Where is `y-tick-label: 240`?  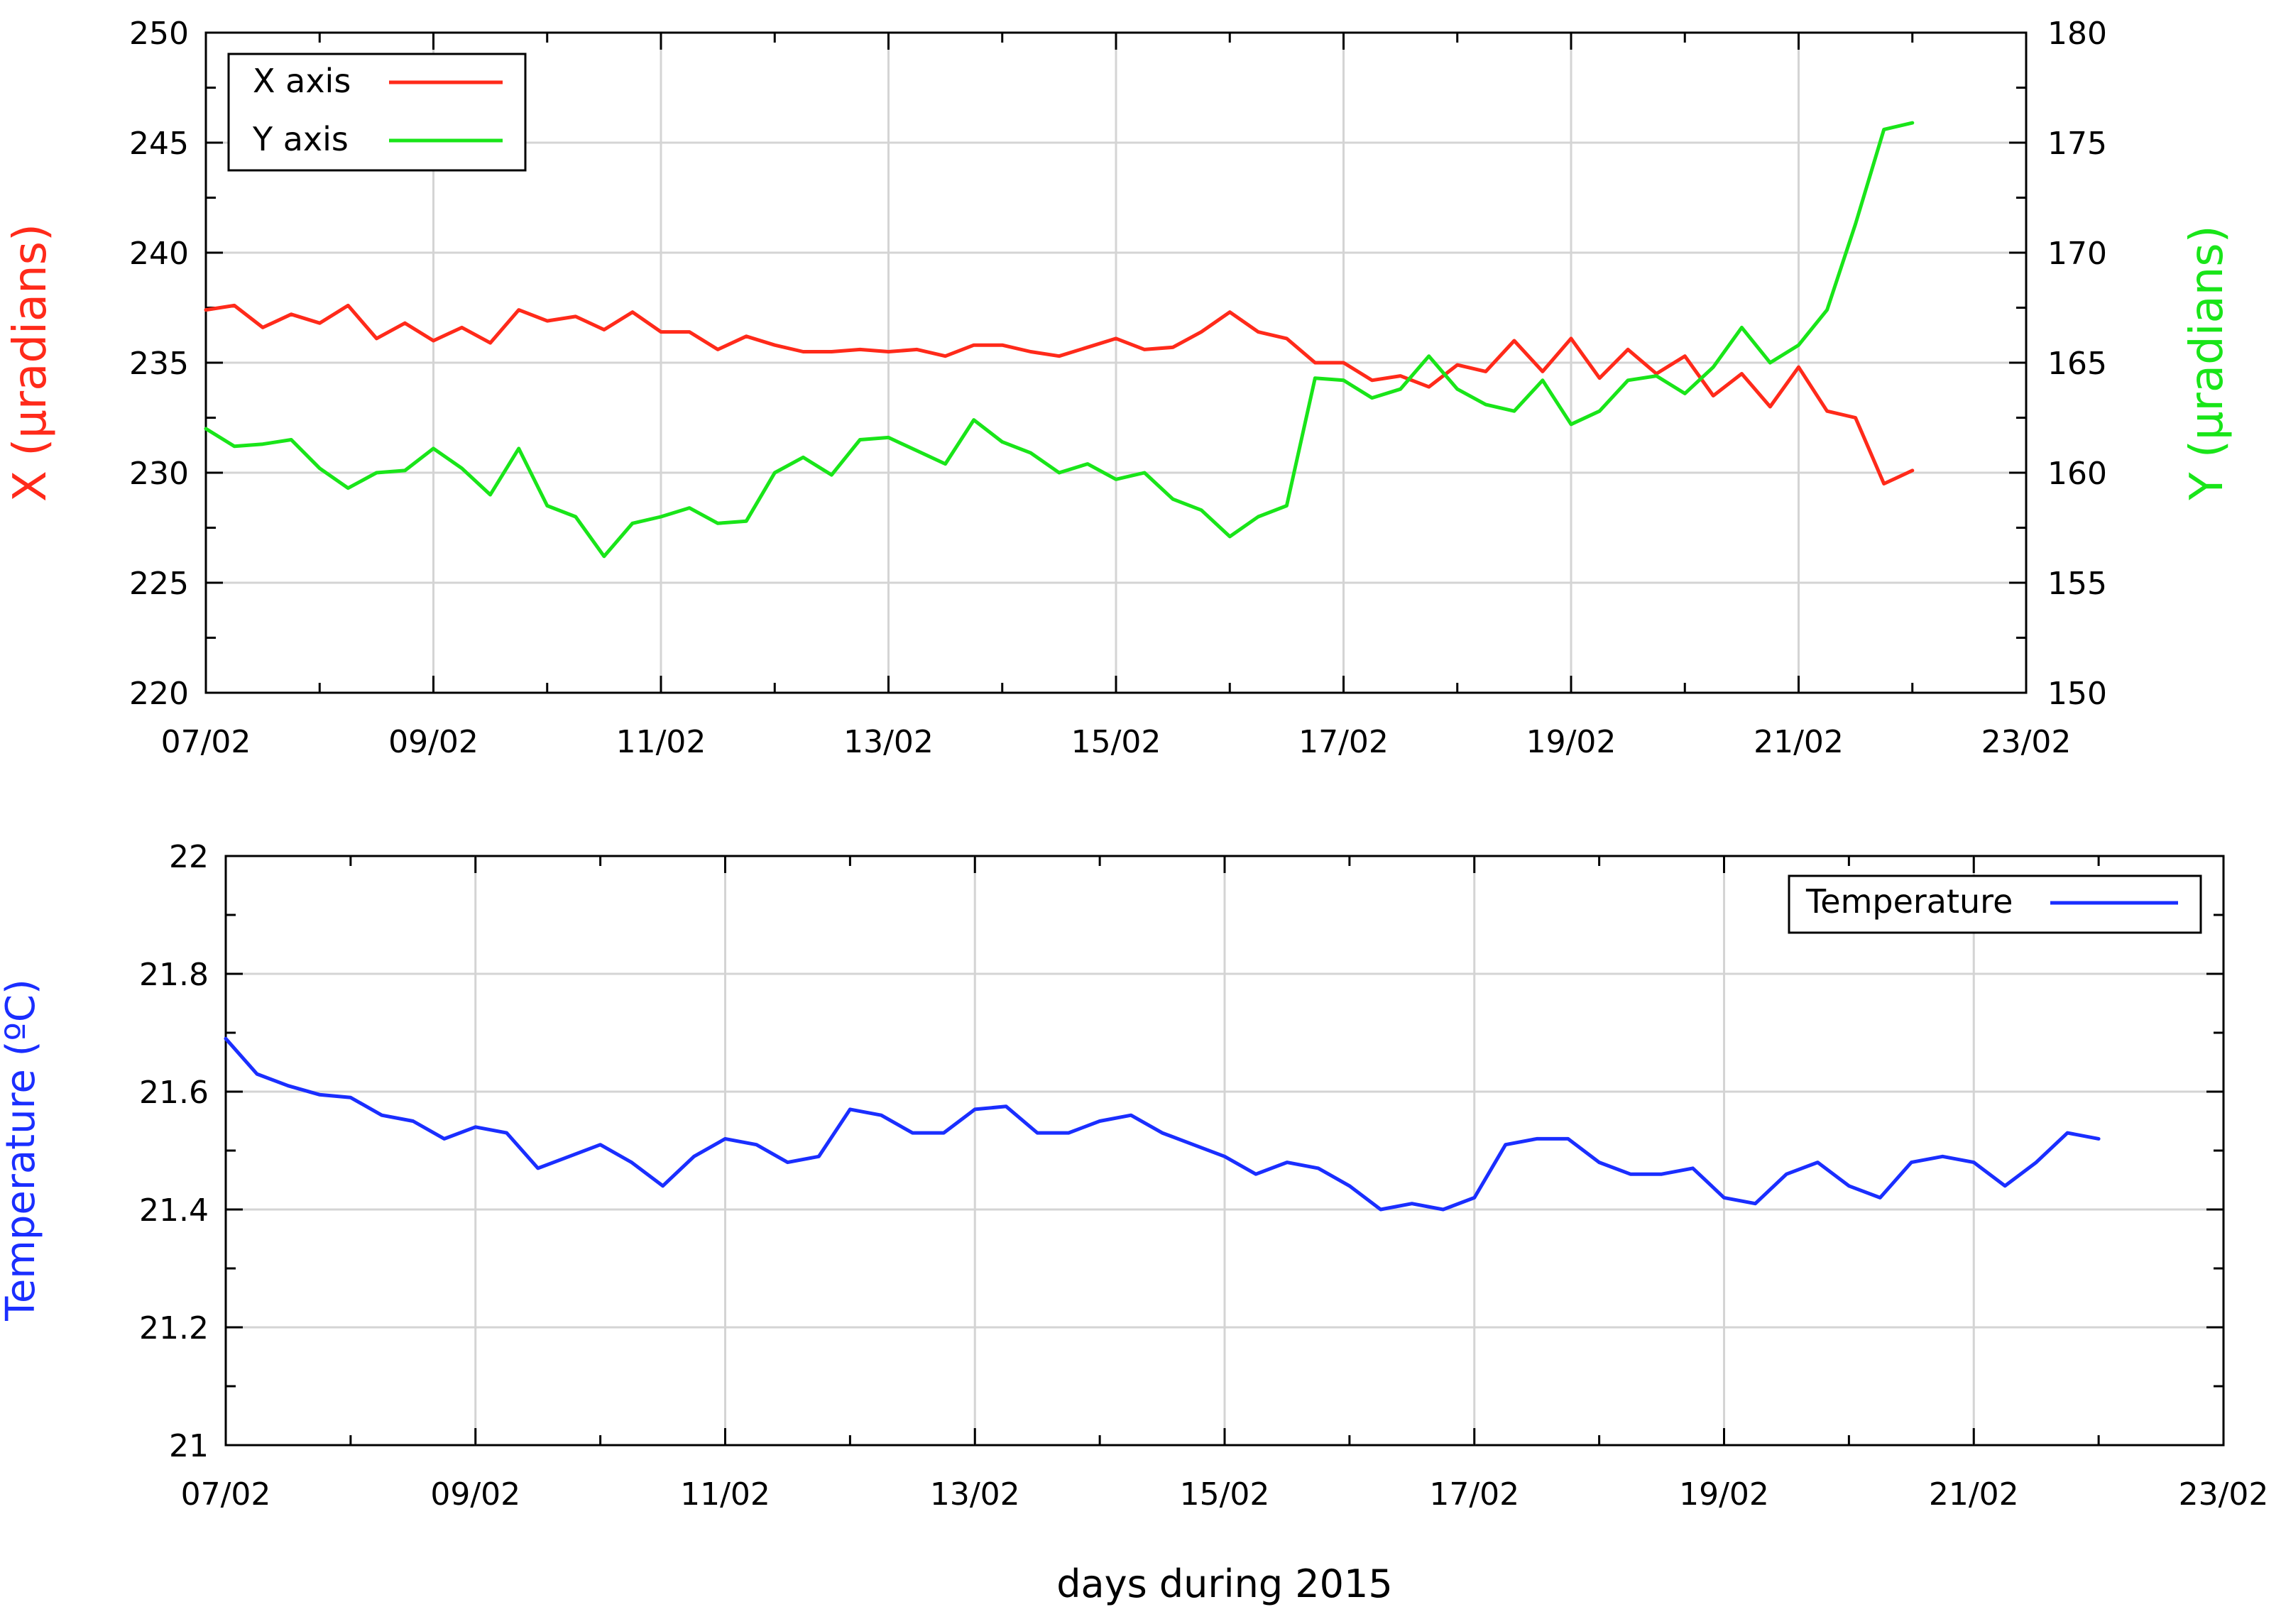 y-tick-label: 240 is located at coordinates (159, 254).